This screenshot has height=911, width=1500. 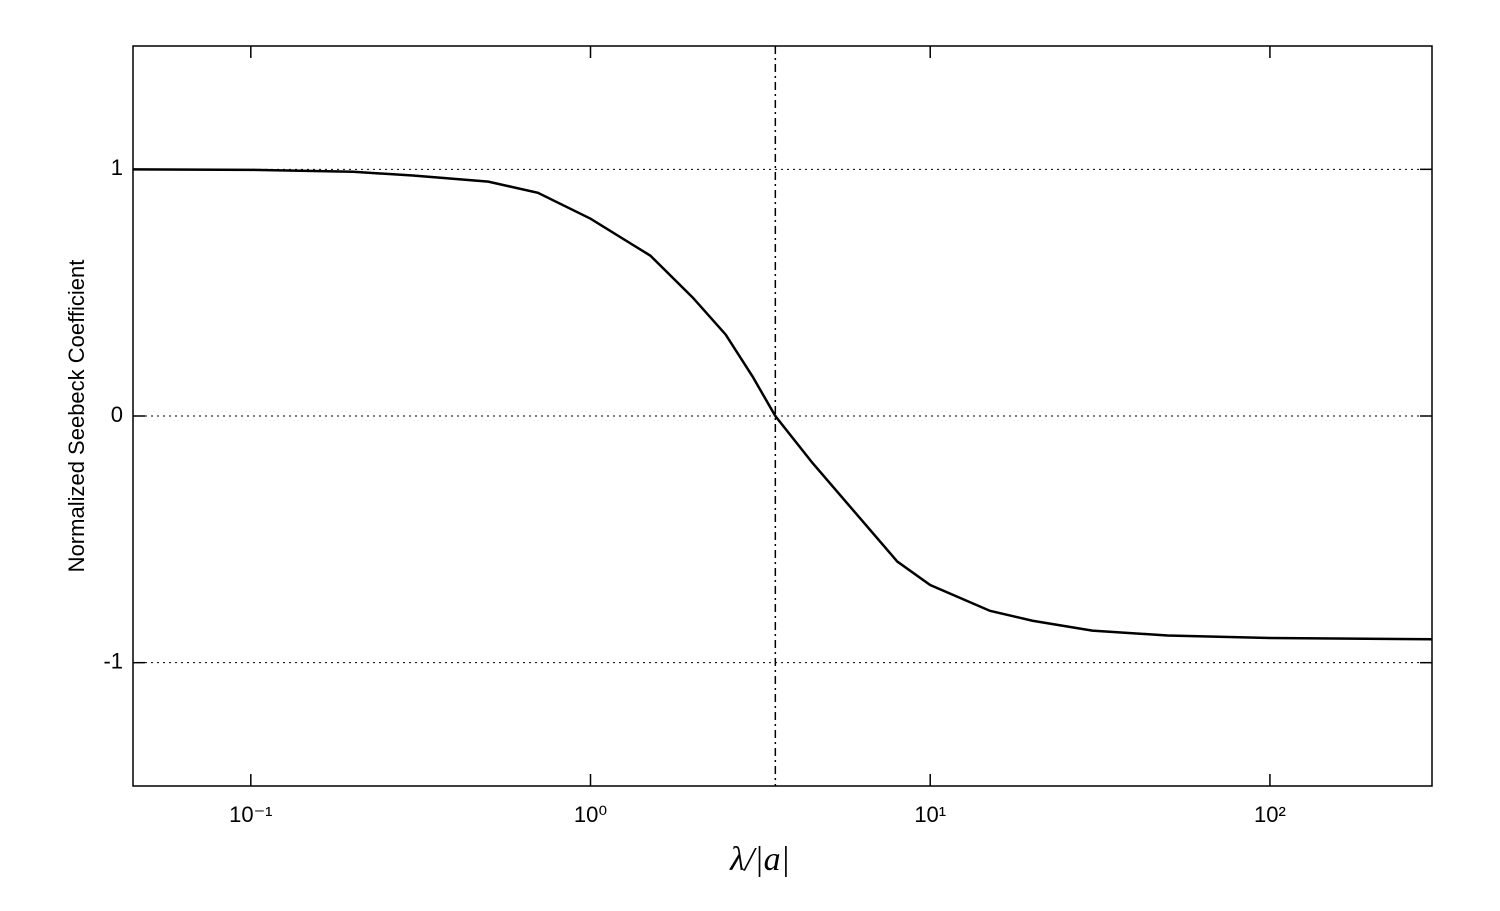 I want to click on x-tick-label: 10⁰, so click(x=590, y=814).